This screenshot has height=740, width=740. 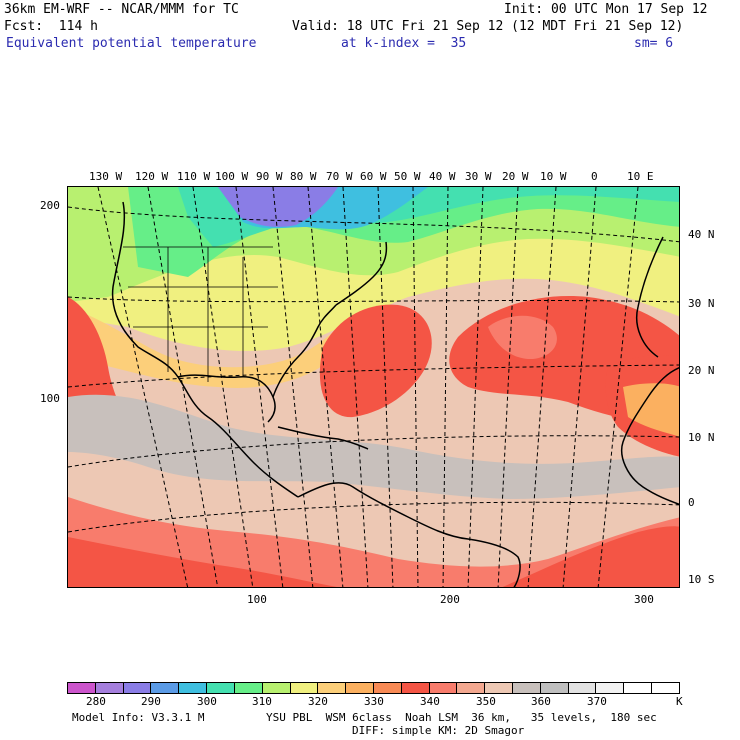 What do you see at coordinates (269, 176) in the screenshot?
I see `lon-label: 90 W` at bounding box center [269, 176].